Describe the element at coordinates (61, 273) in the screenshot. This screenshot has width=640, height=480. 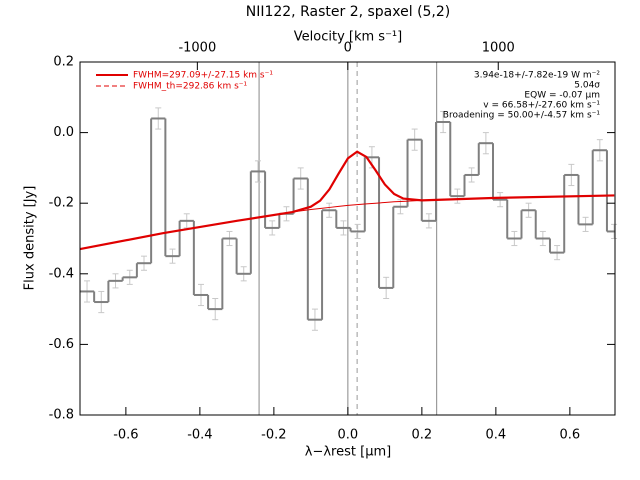
I see `y-tick-label: -0.4` at that location.